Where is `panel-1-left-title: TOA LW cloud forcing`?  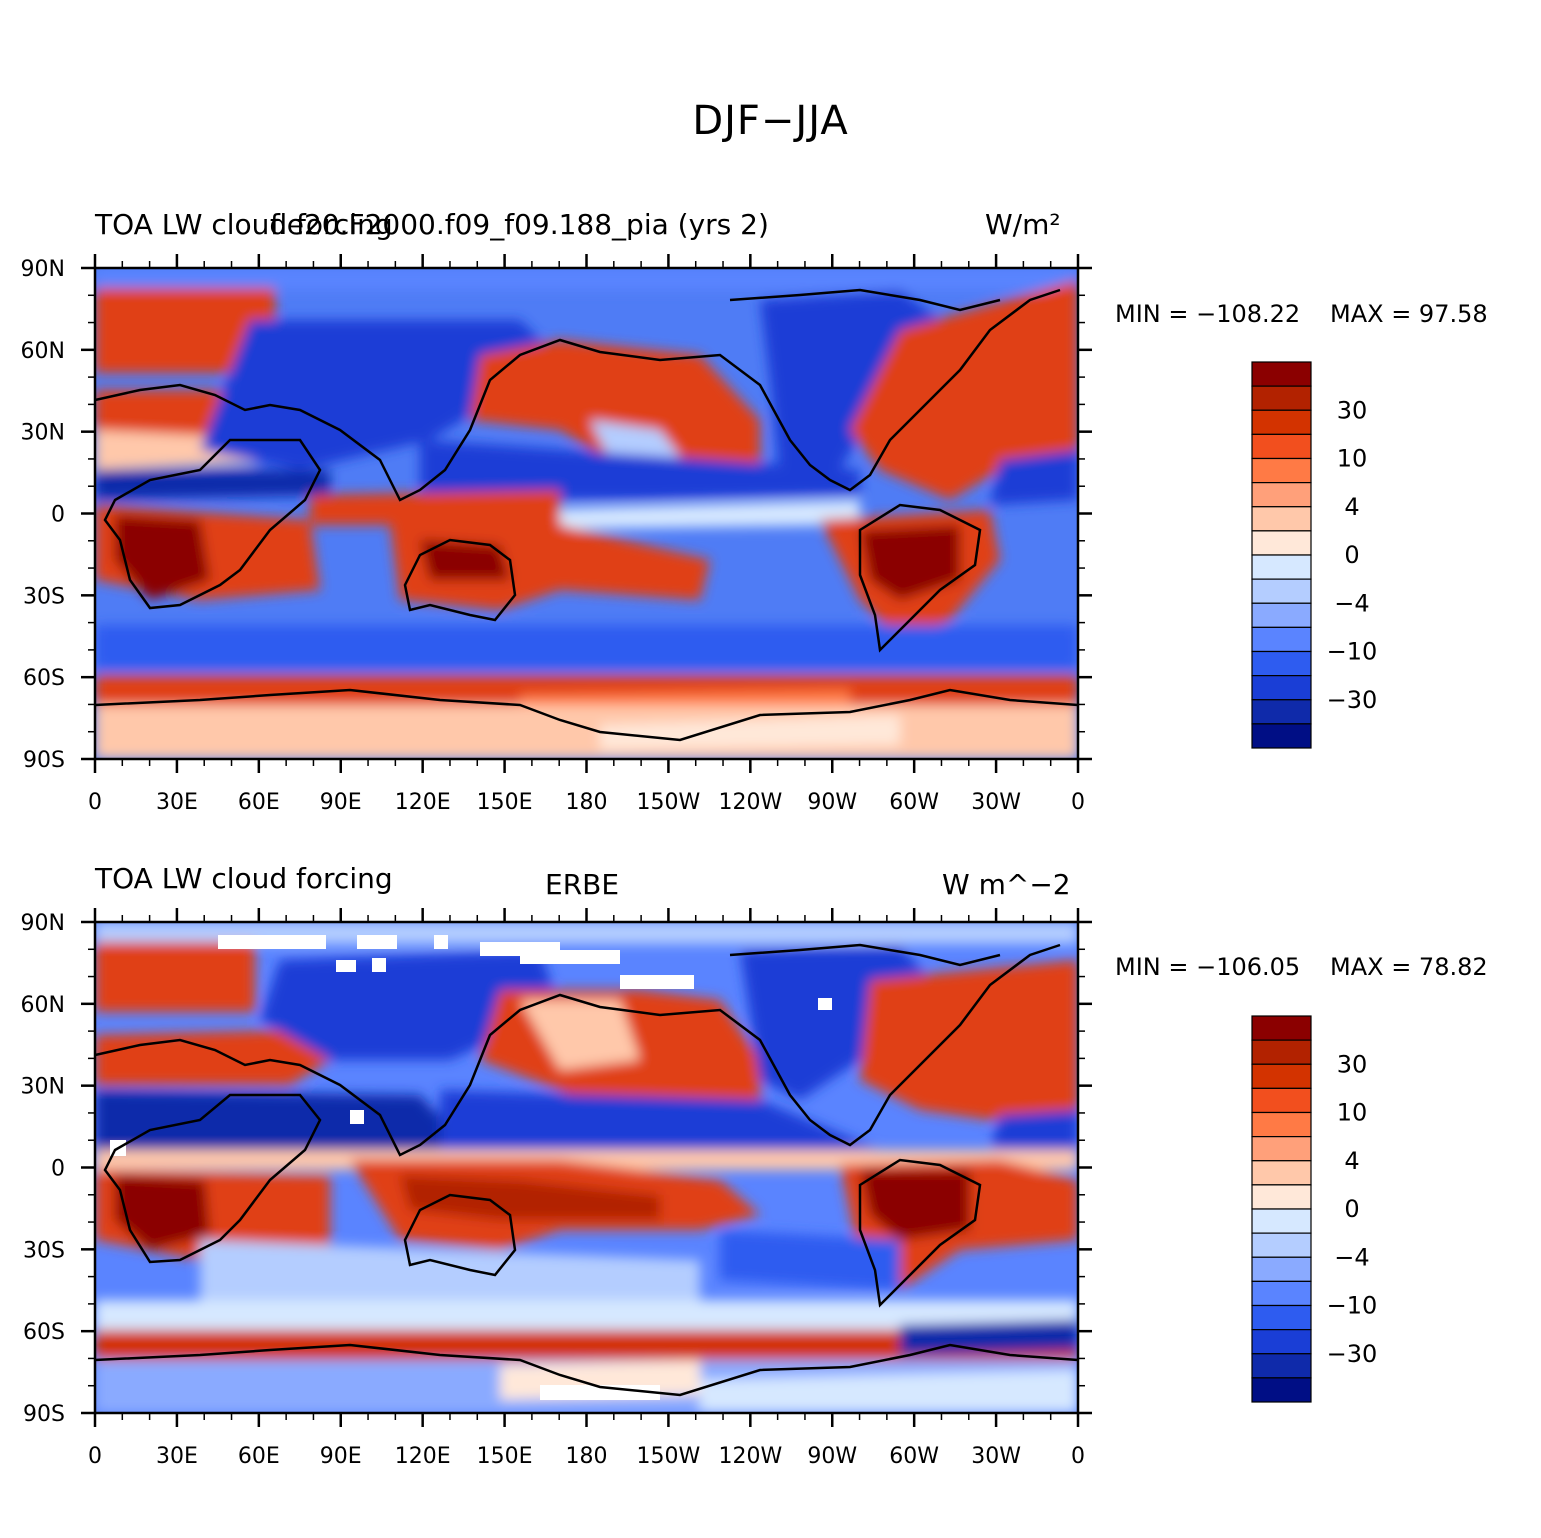 panel-1-left-title: TOA LW cloud forcing is located at coordinates (244, 224).